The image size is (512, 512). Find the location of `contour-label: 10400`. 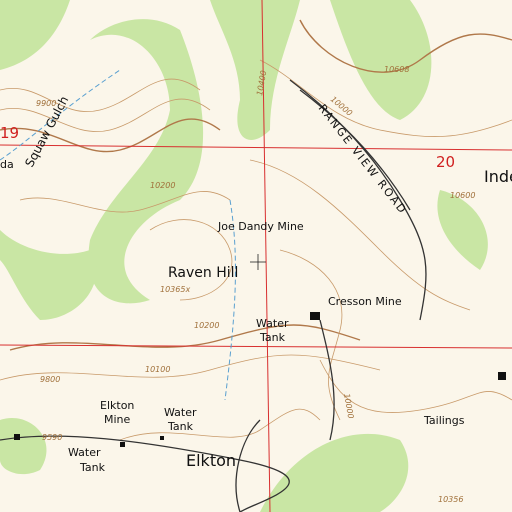

contour-label: 10400 is located at coordinates (261, 83).